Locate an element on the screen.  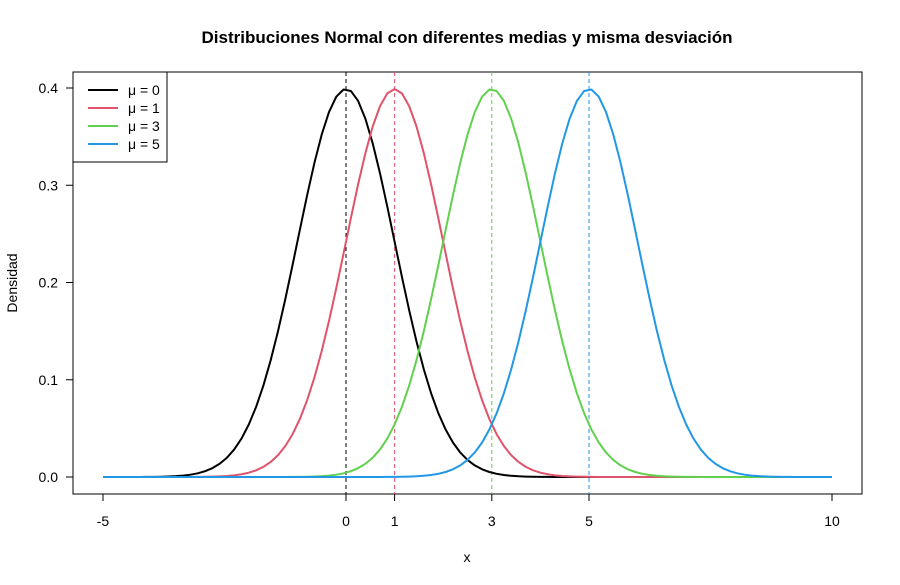
y-tick-label: 0.2 is located at coordinates (49, 283).